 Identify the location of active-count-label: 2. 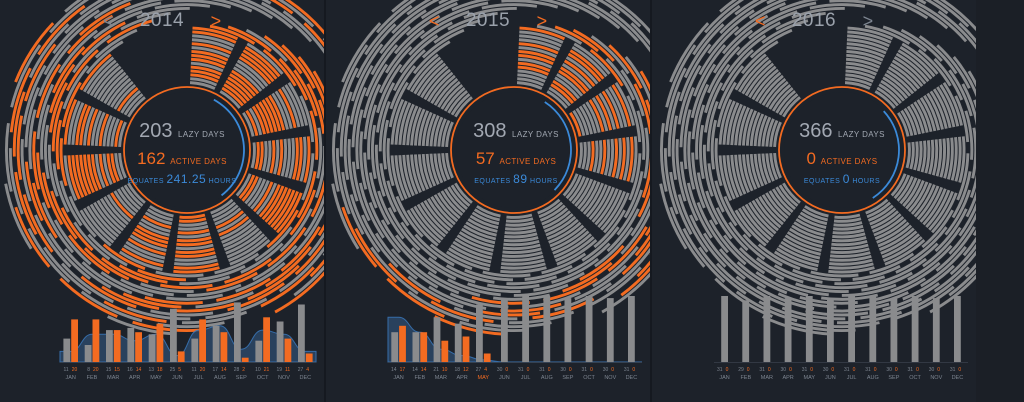
(243, 370).